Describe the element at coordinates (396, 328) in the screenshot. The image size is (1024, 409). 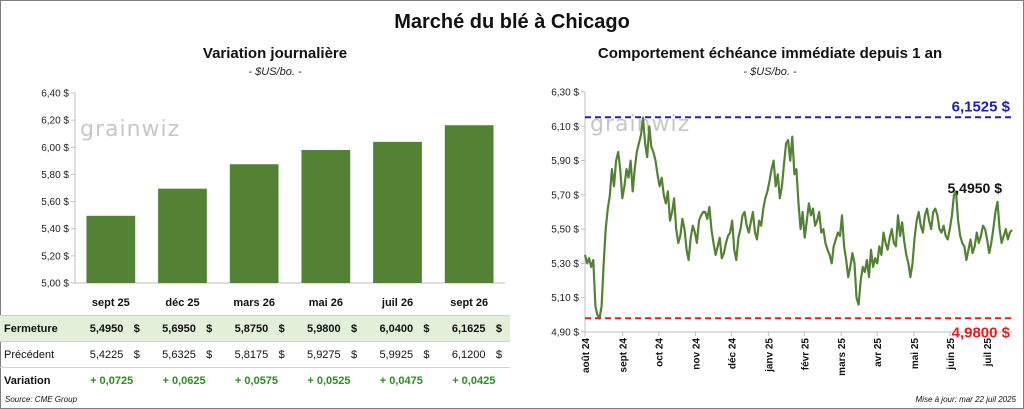
I see `close-value: 6,0400` at that location.